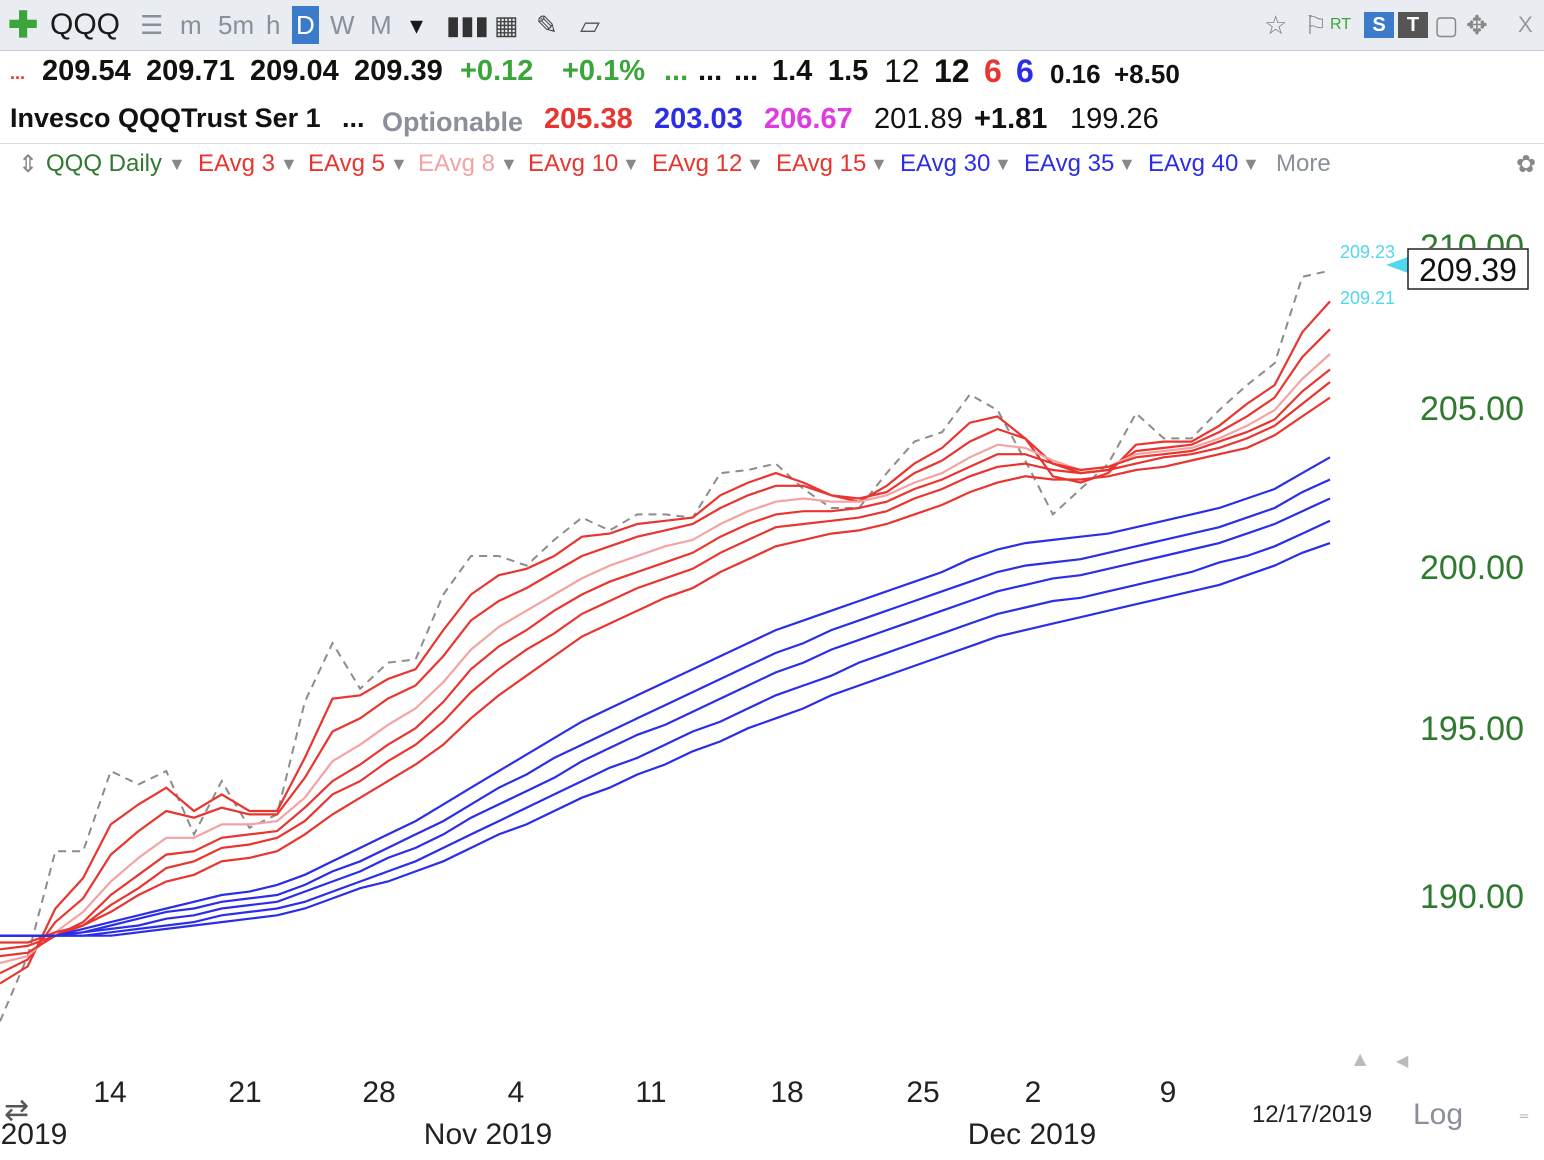  I want to click on list-icon: ☰, so click(152, 25).